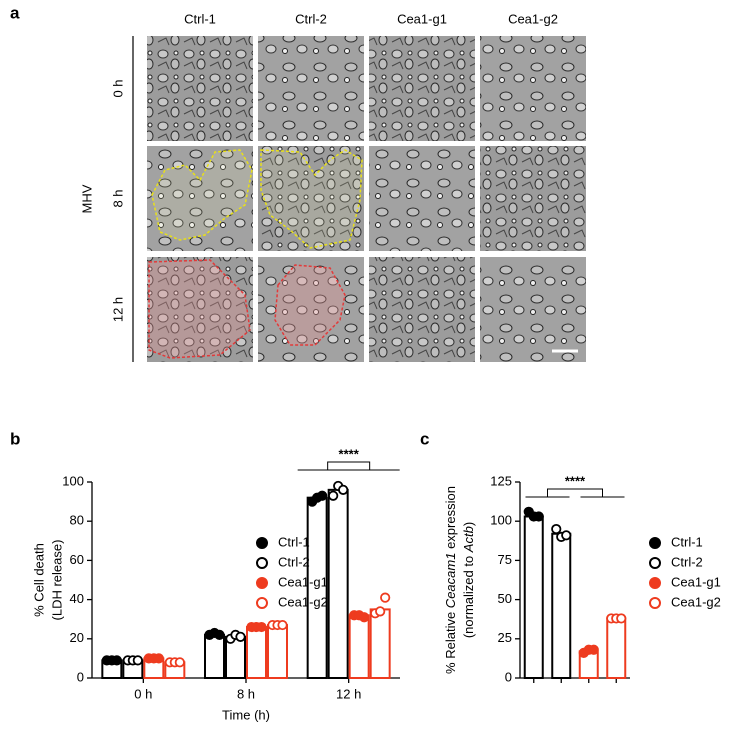 This screenshot has height=729, width=750. What do you see at coordinates (468, 539) in the screenshot?
I see `y-axis-label-part: Actb` at bounding box center [468, 539].